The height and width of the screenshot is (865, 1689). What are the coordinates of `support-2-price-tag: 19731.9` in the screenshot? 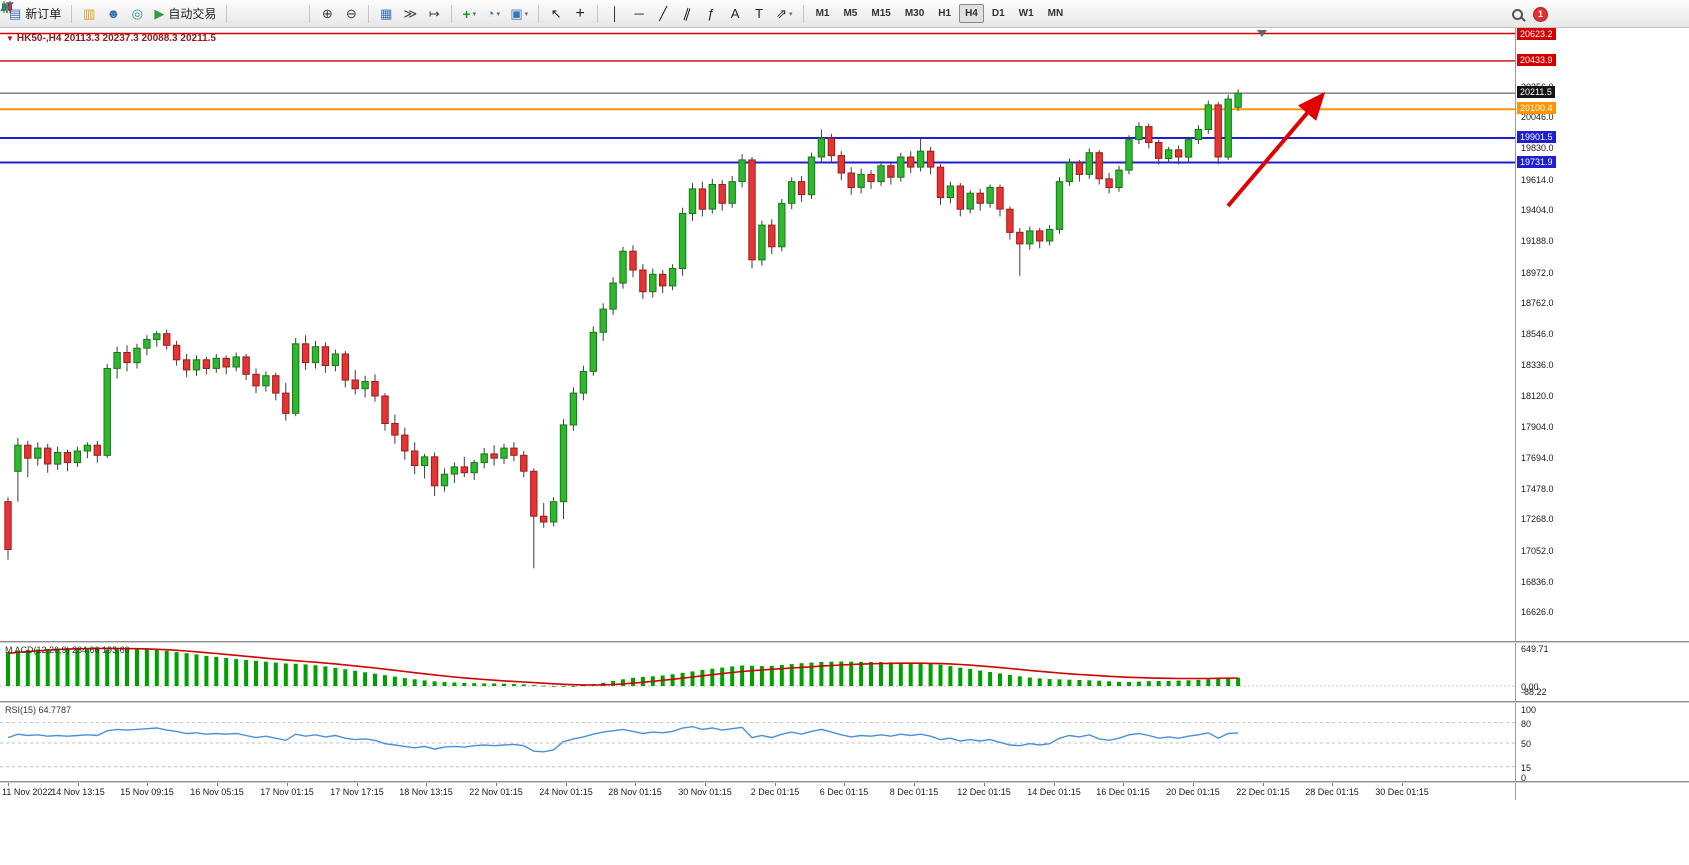 It's located at (1536, 162).